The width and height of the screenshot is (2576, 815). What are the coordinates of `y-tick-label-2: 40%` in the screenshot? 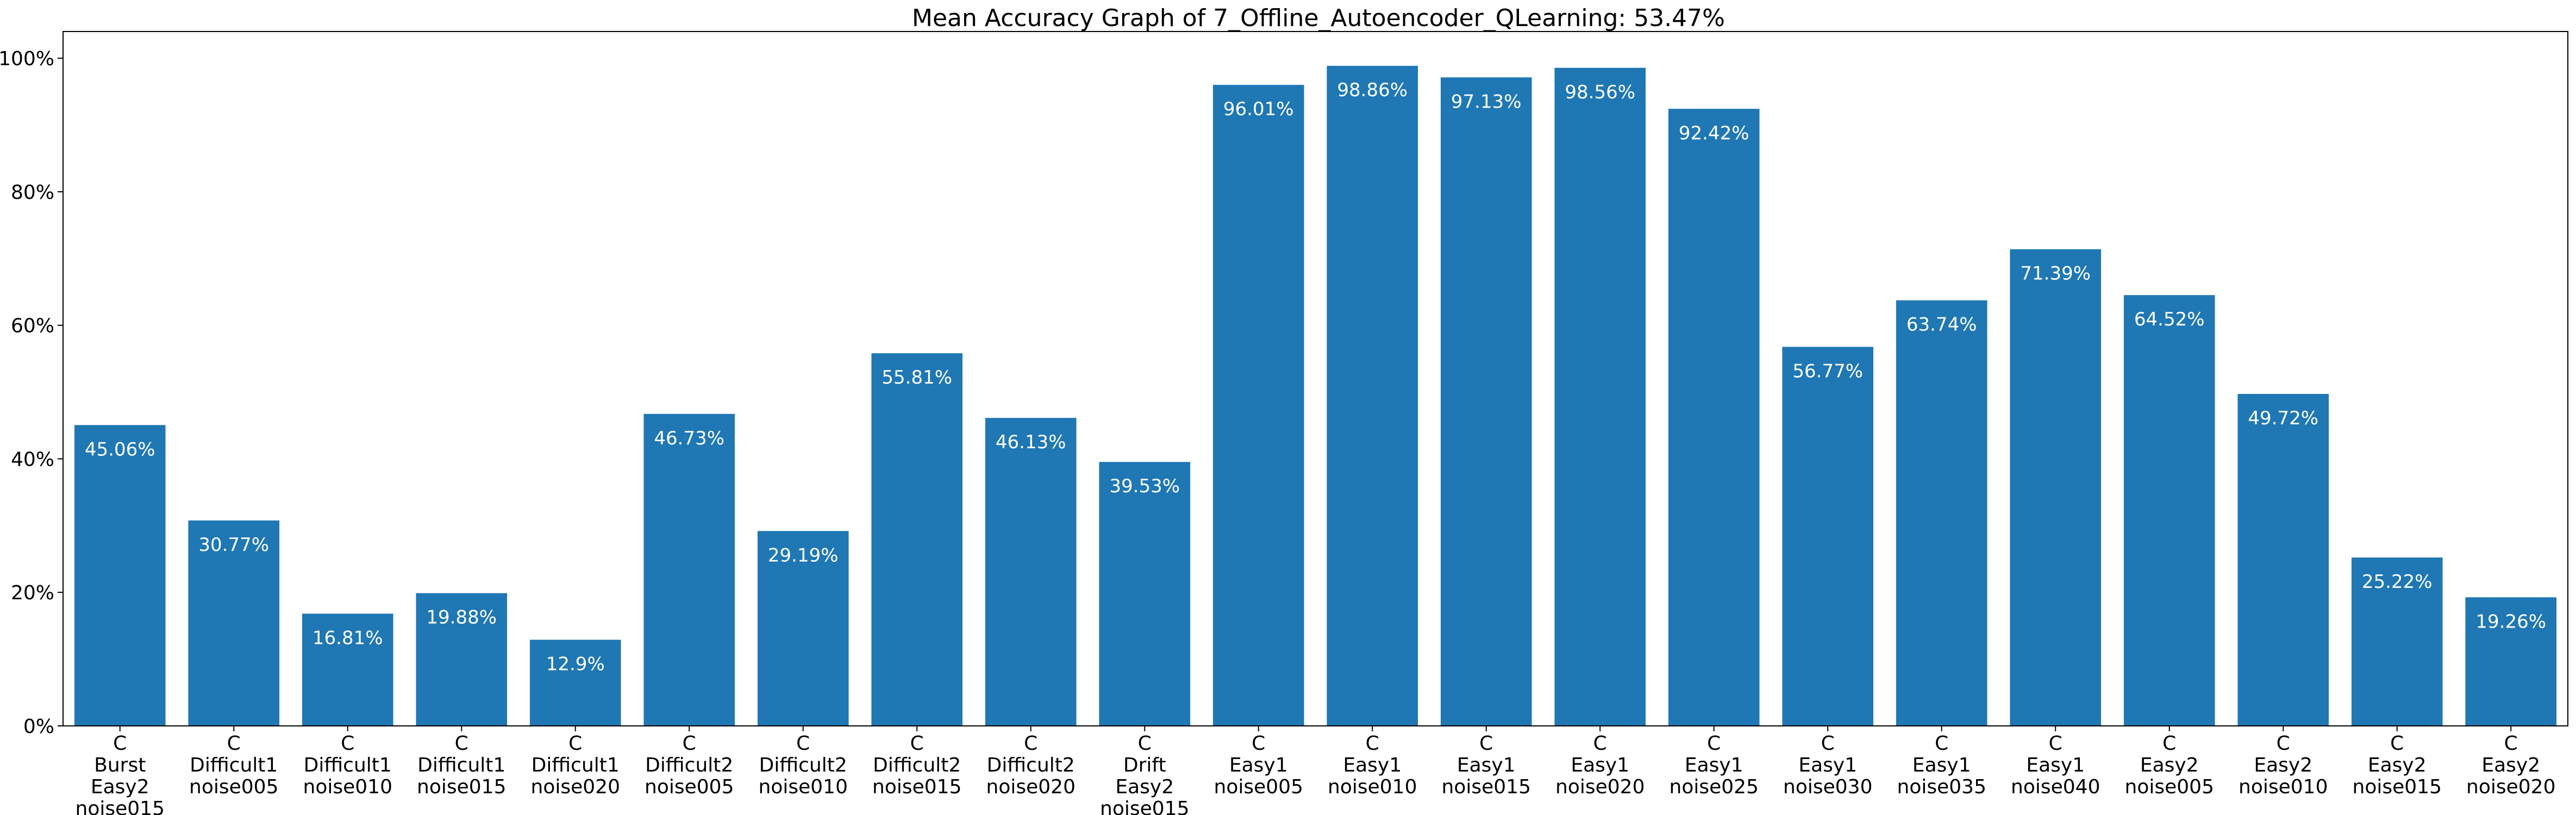 It's located at (32, 459).